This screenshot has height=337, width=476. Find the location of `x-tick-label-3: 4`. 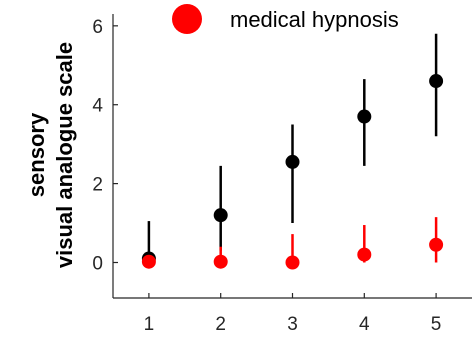

x-tick-label-3: 4 is located at coordinates (364, 324).